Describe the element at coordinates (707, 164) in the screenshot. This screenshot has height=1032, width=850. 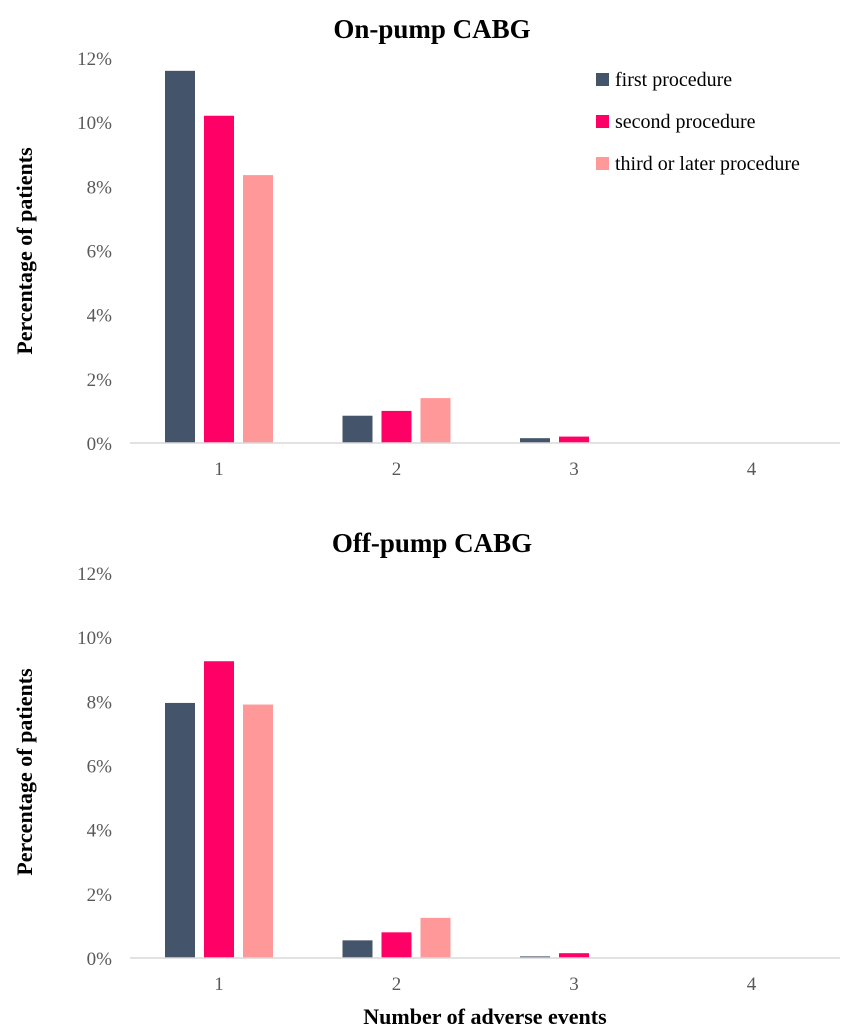
I see `legend-label: third or later procedure` at that location.